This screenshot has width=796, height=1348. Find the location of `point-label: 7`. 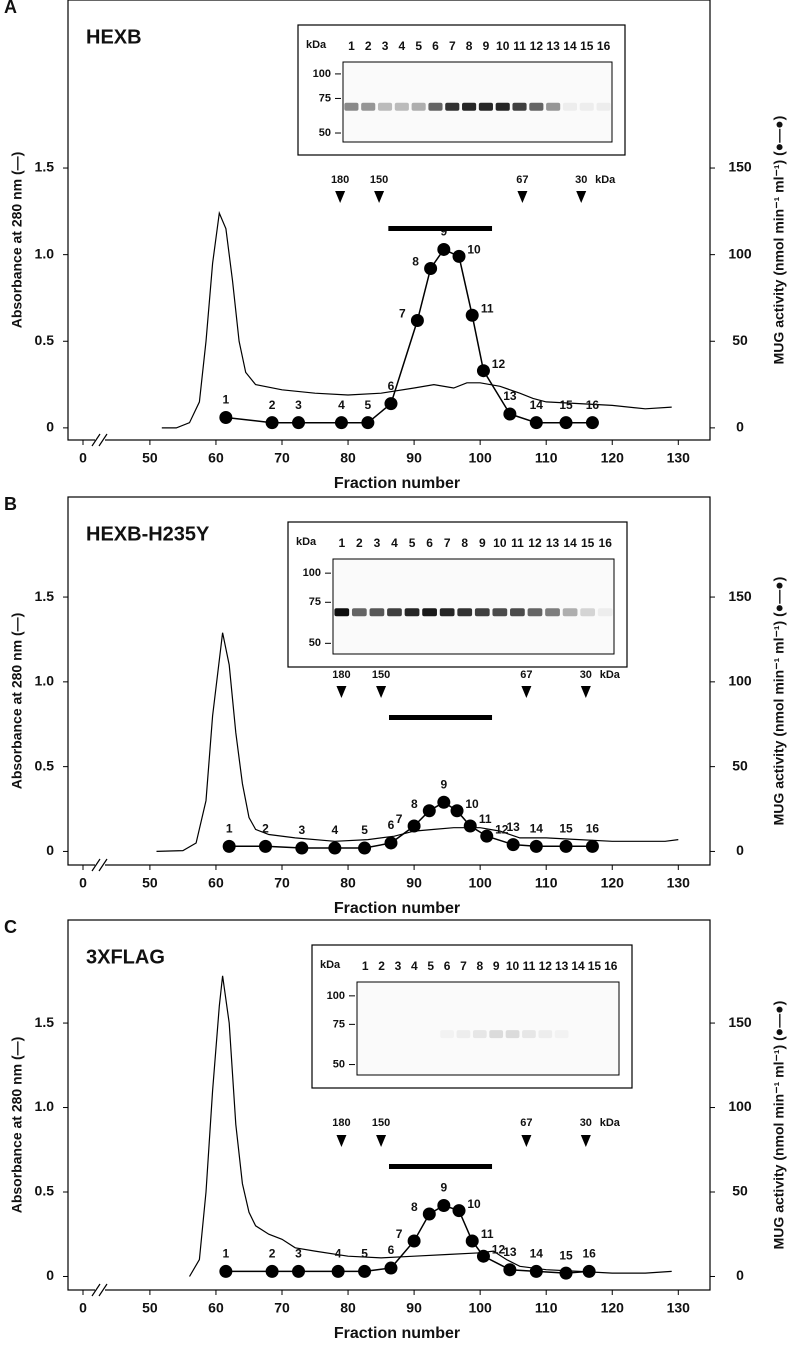

point-label: 7 is located at coordinates (402, 314).